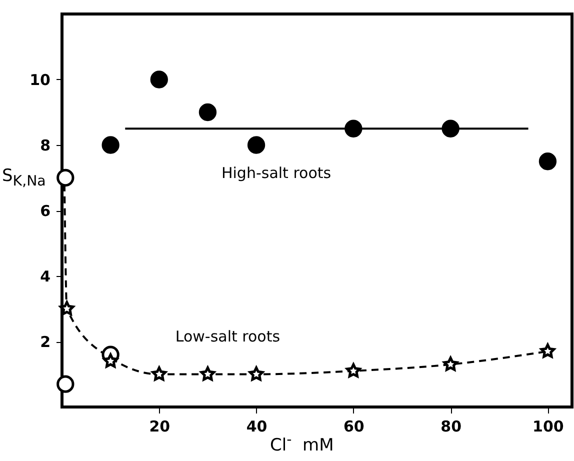 The width and height of the screenshot is (574, 461). I want to click on x-tick-label: 60, so click(353, 427).